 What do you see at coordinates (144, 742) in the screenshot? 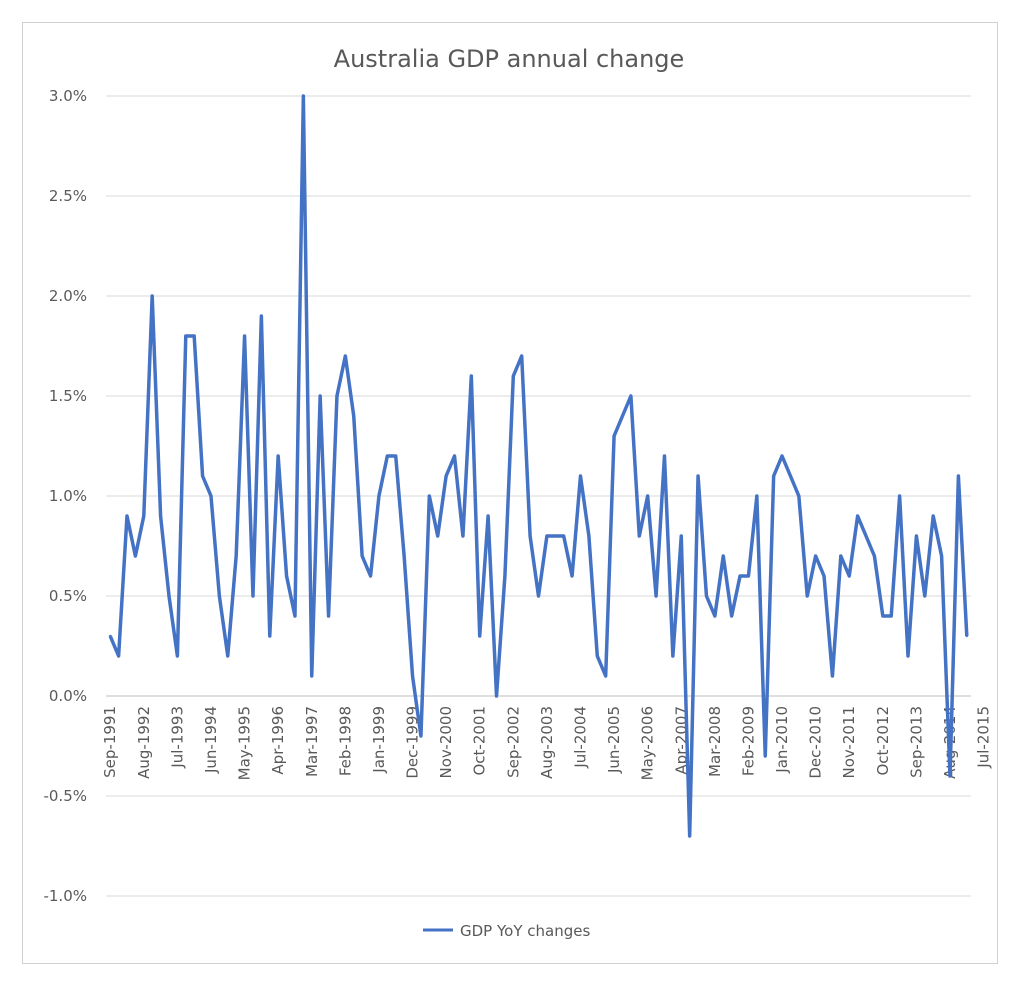
I see `x-tick-label: Aug-1992` at bounding box center [144, 742].